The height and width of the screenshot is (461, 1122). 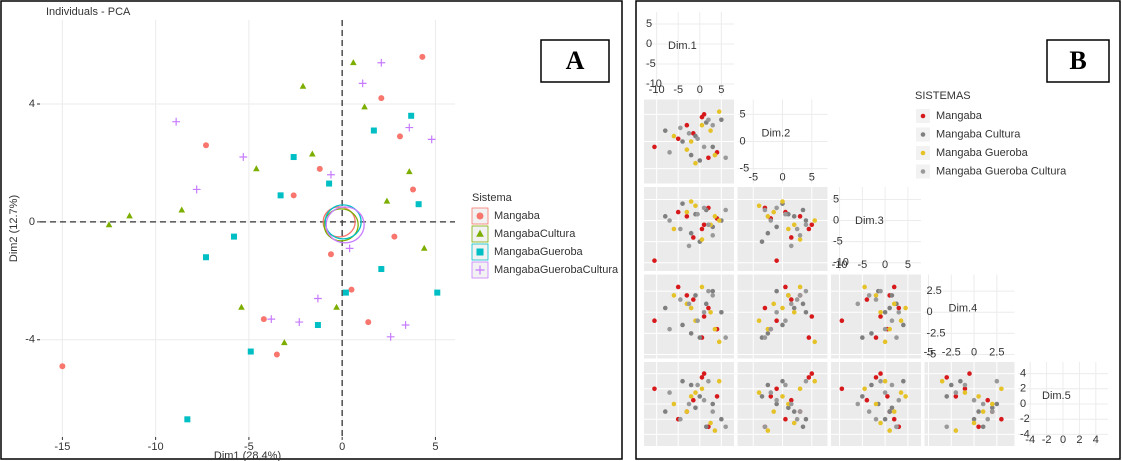 I want to click on legend-label: MangabaCultura, so click(x=535, y=234).